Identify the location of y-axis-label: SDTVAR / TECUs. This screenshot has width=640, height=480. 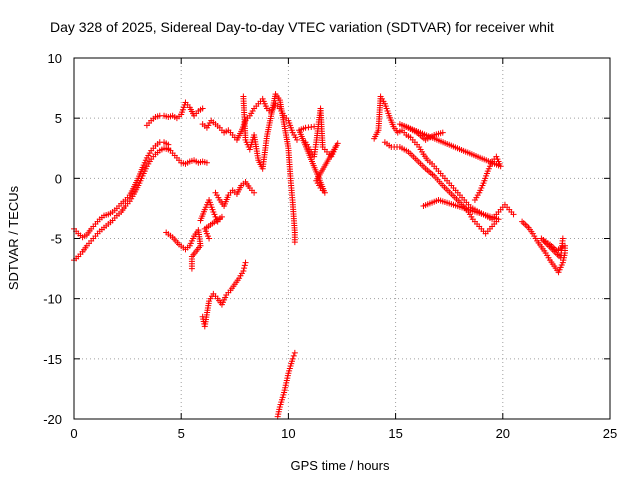
(13, 237).